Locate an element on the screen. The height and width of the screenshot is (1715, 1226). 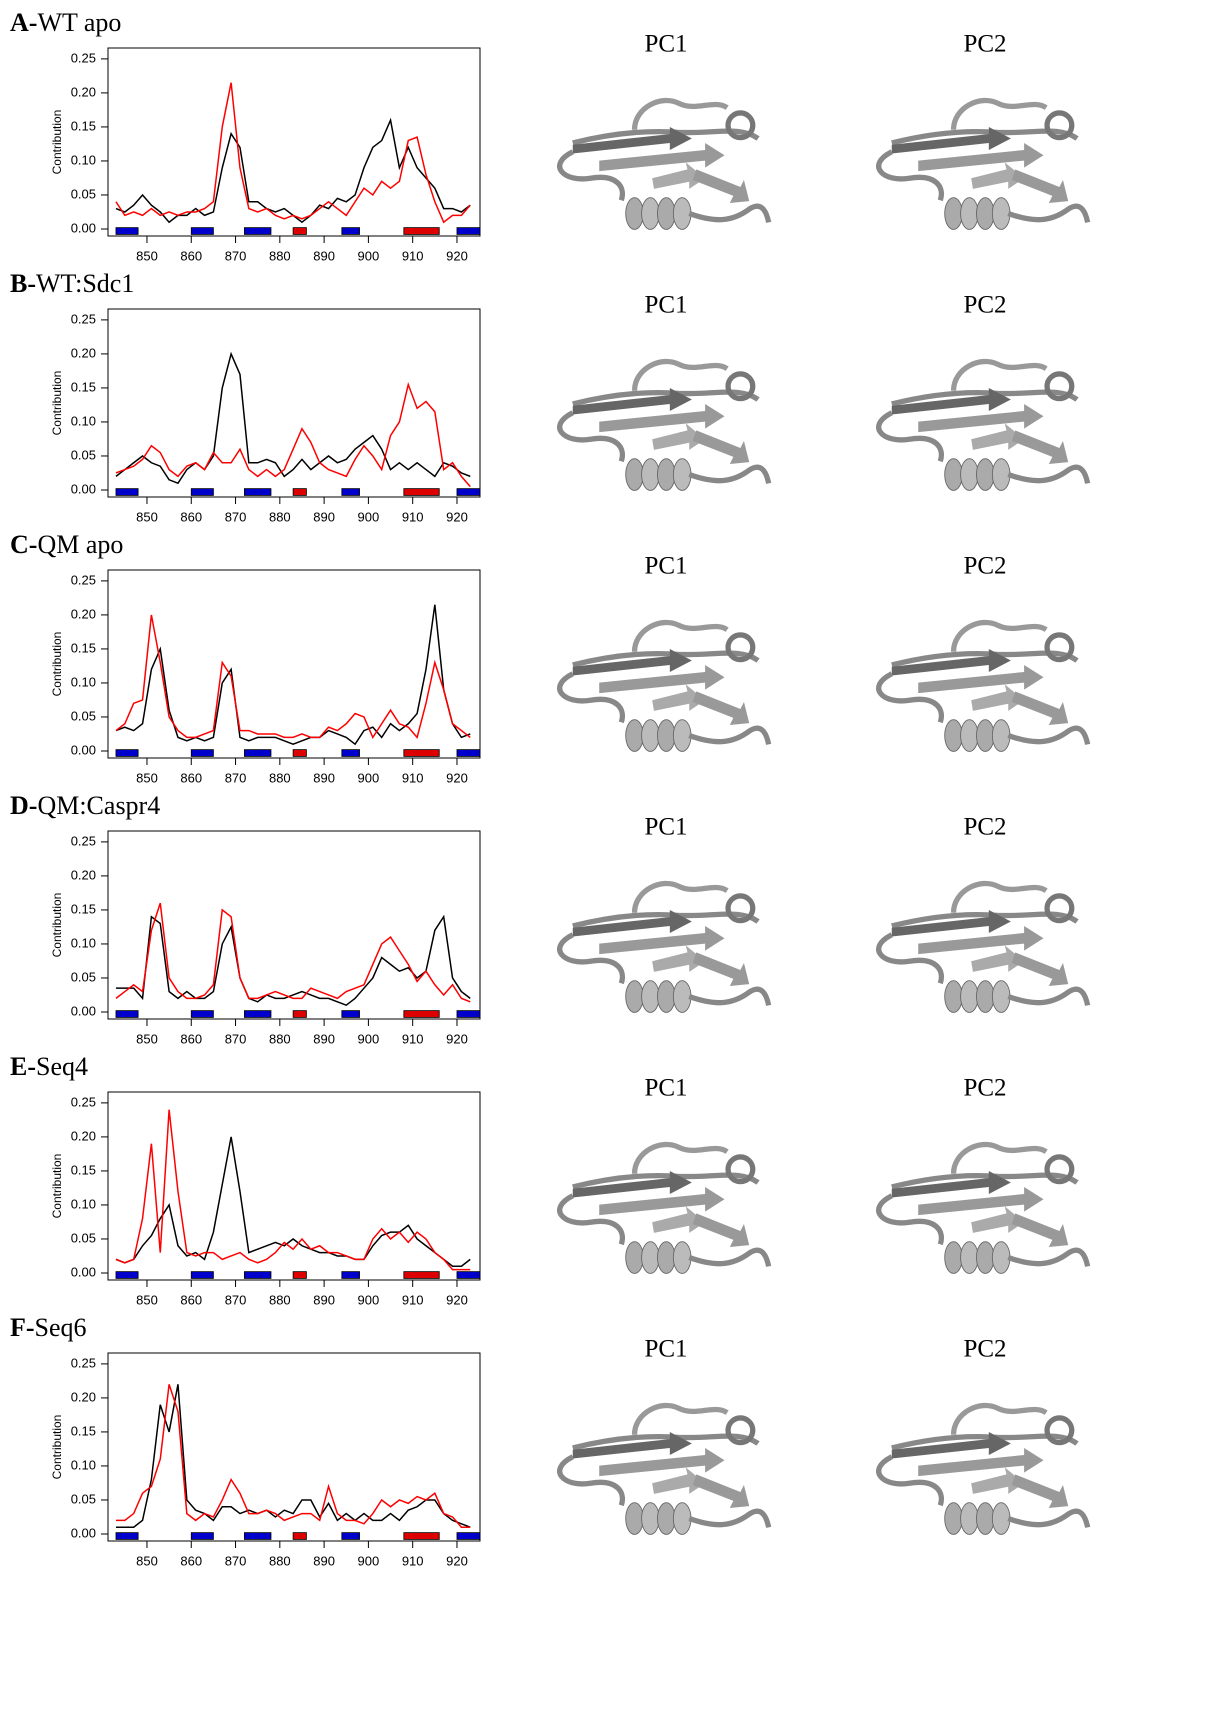
panel-title: F-Seq6 is located at coordinates (48, 1327).